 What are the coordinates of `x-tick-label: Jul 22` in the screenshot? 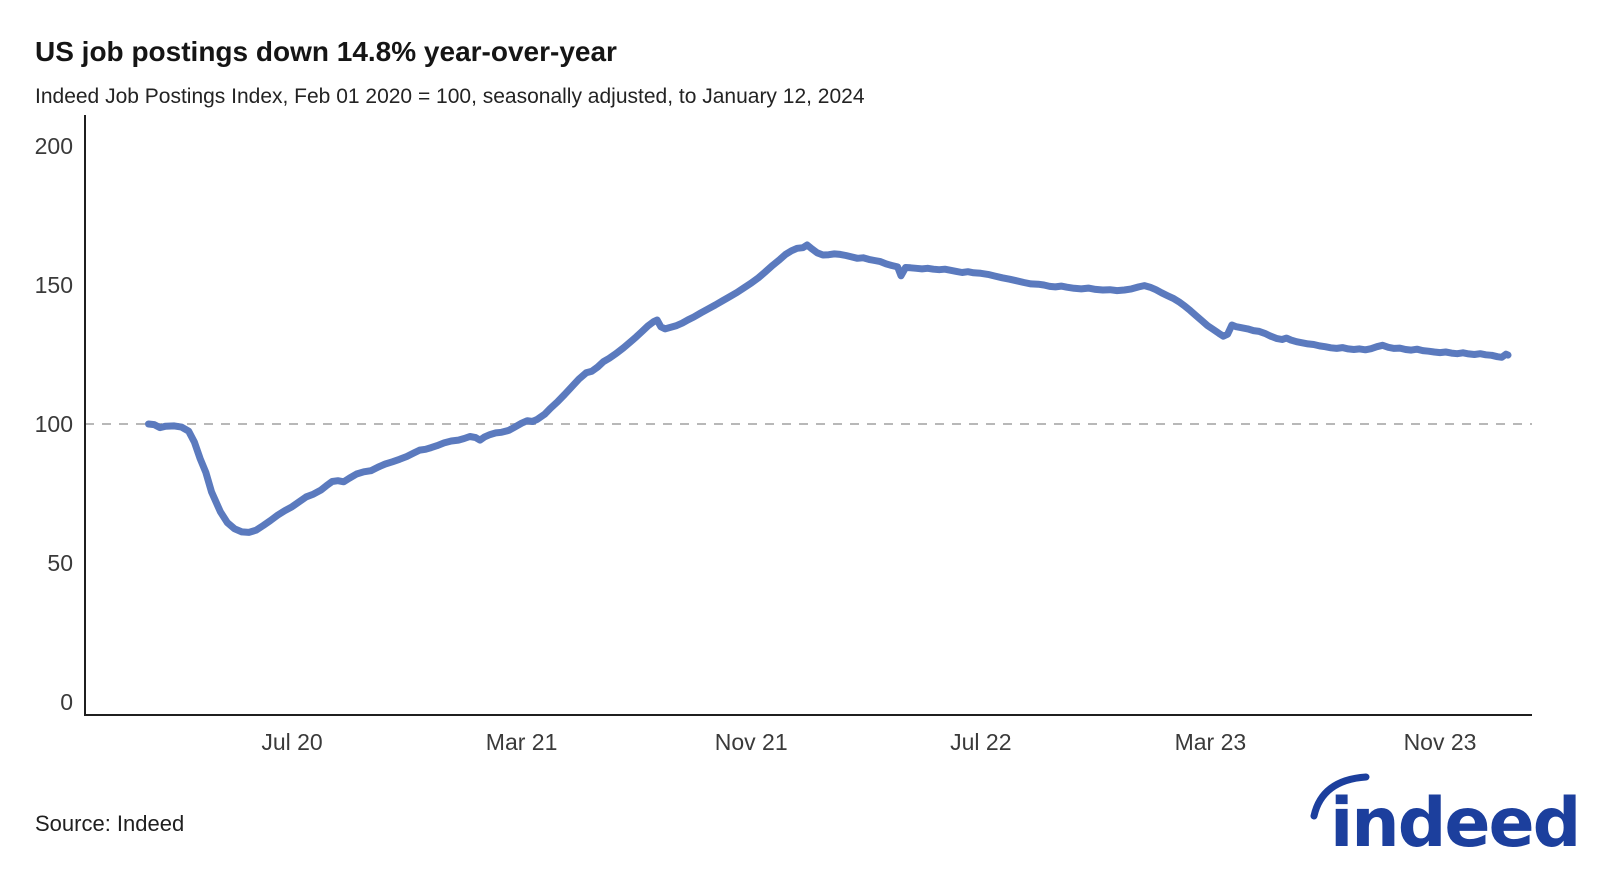 It's located at (980, 742).